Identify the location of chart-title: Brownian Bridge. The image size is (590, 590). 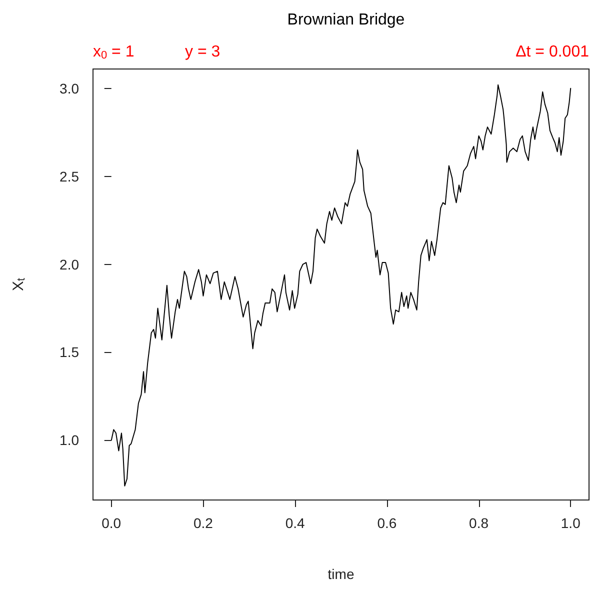
(346, 20).